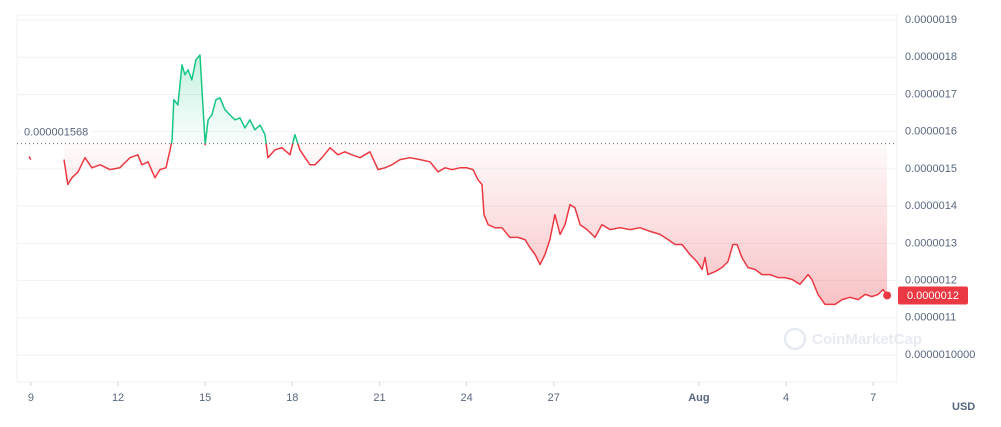  I want to click on y-tick-label: 0.0000019, so click(931, 20).